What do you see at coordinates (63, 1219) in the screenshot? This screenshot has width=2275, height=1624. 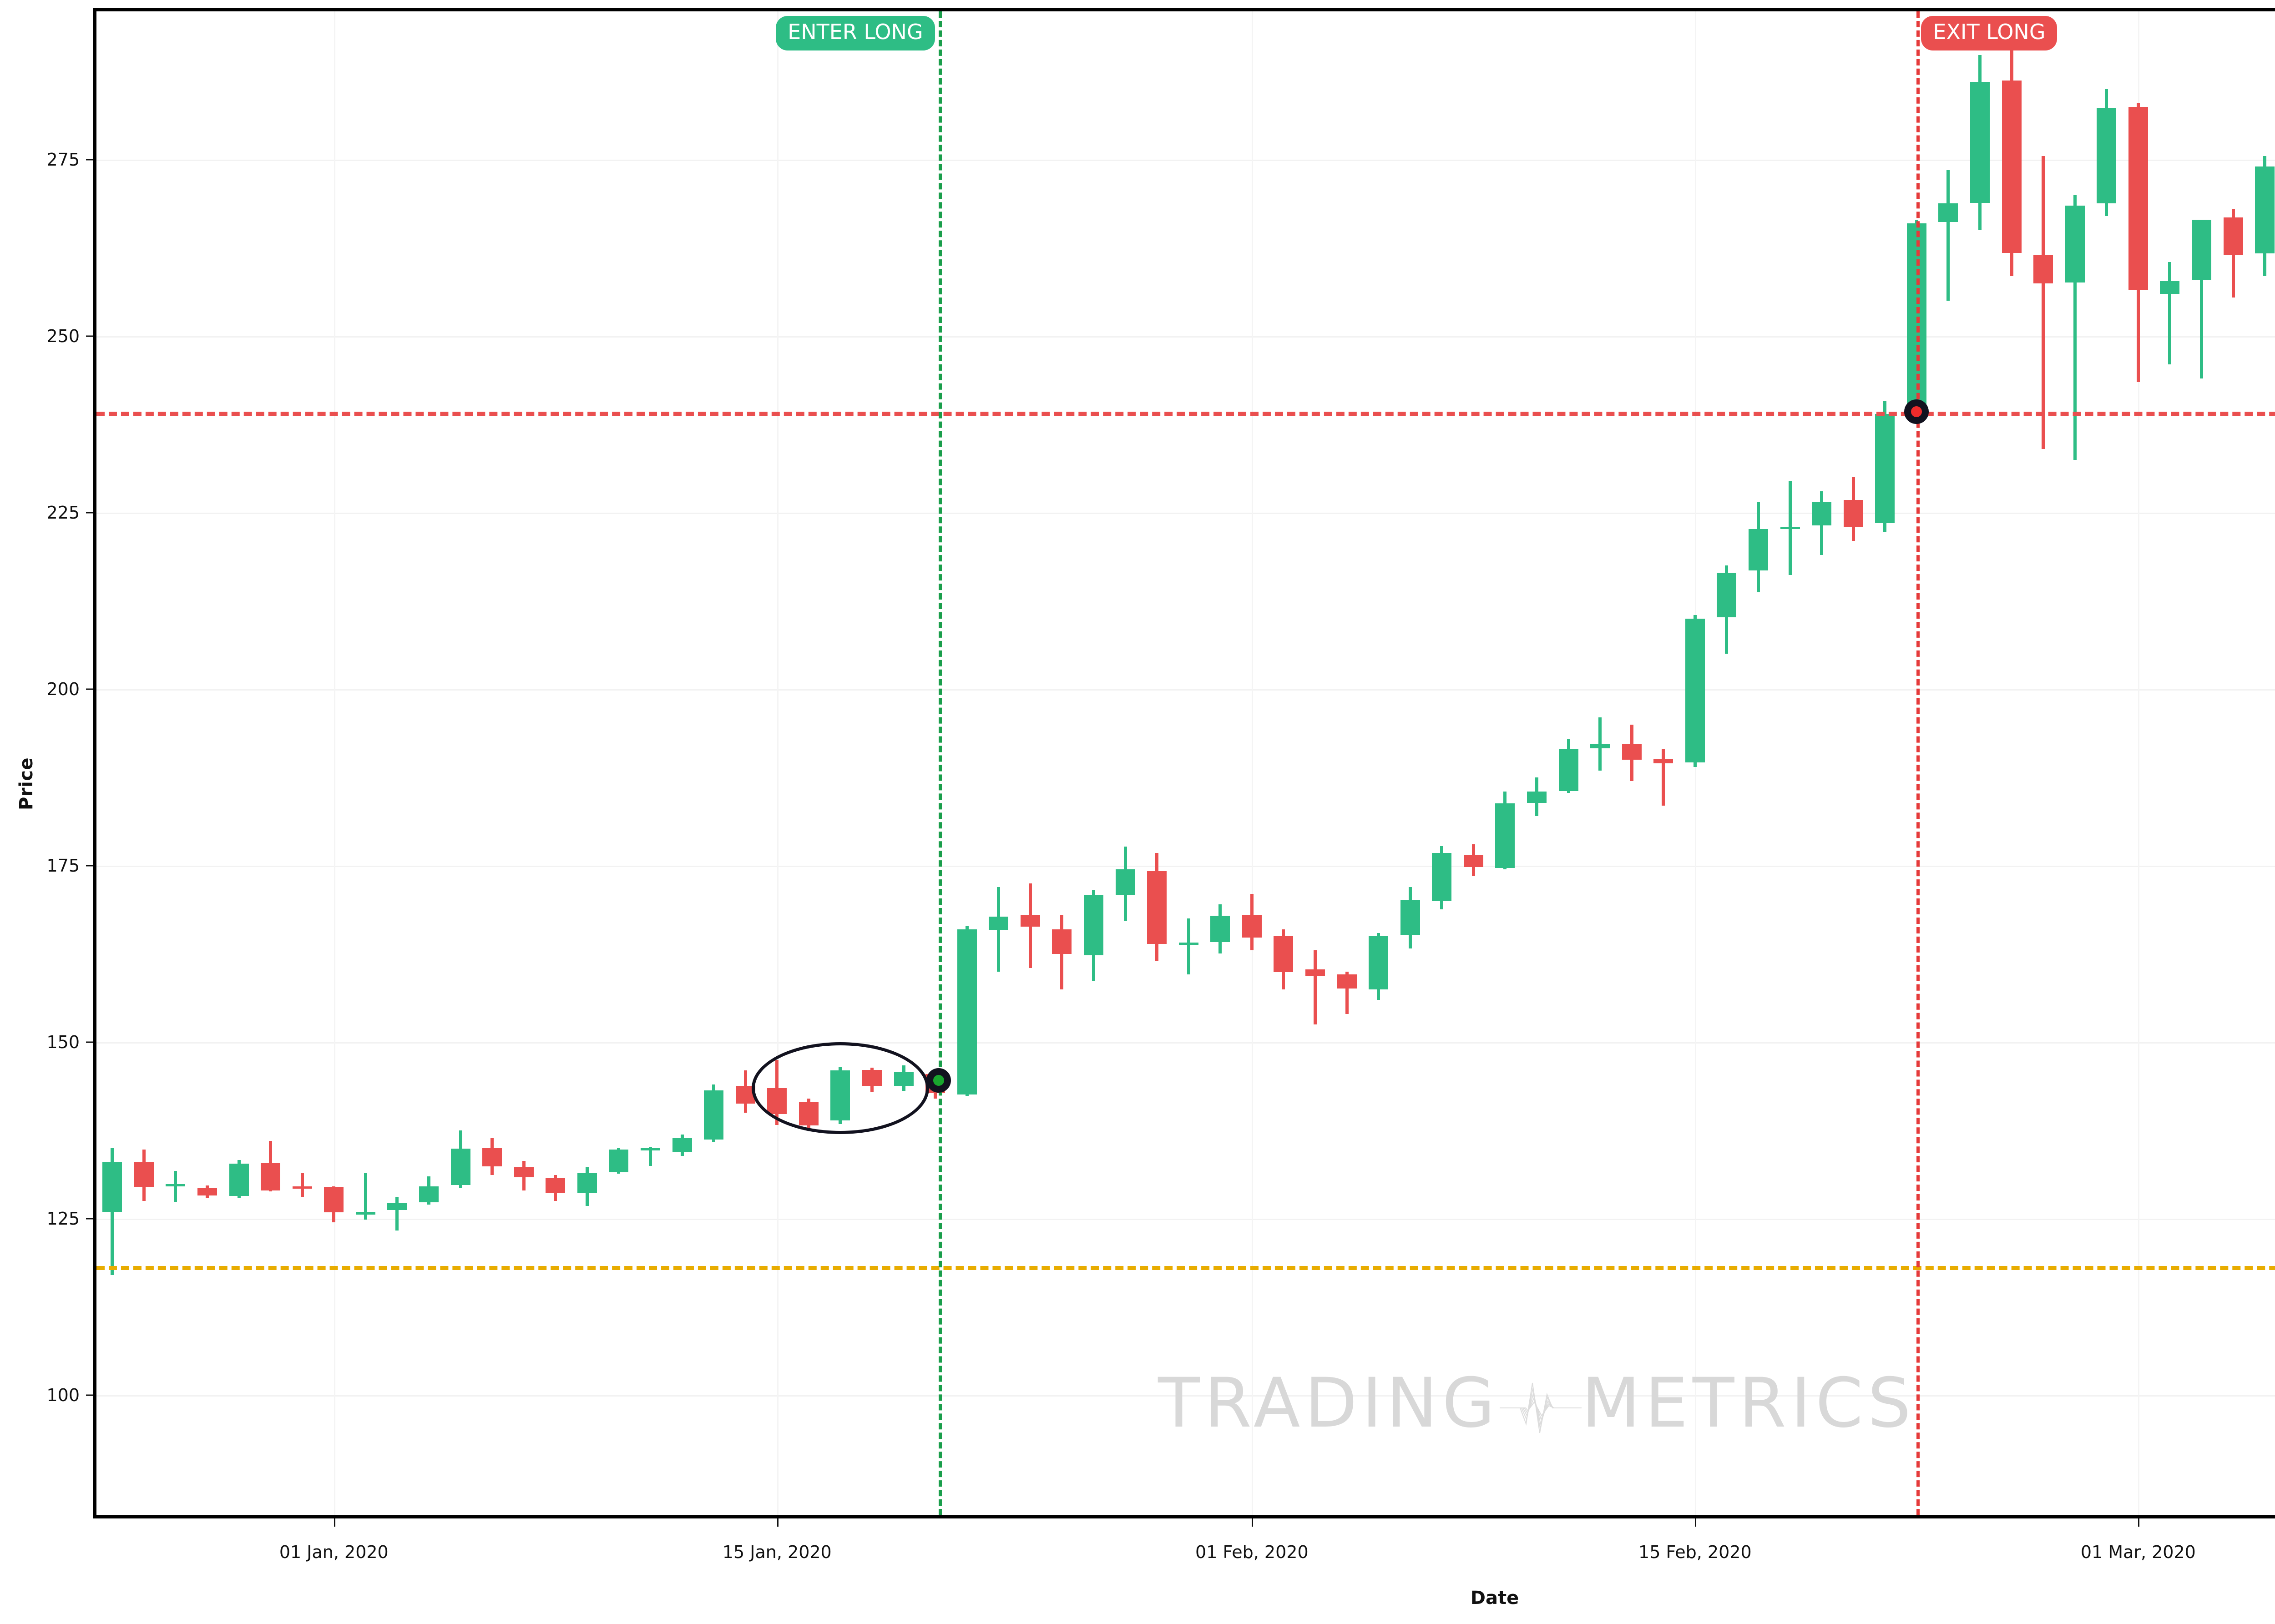 I see `y-tick-label: 125` at bounding box center [63, 1219].